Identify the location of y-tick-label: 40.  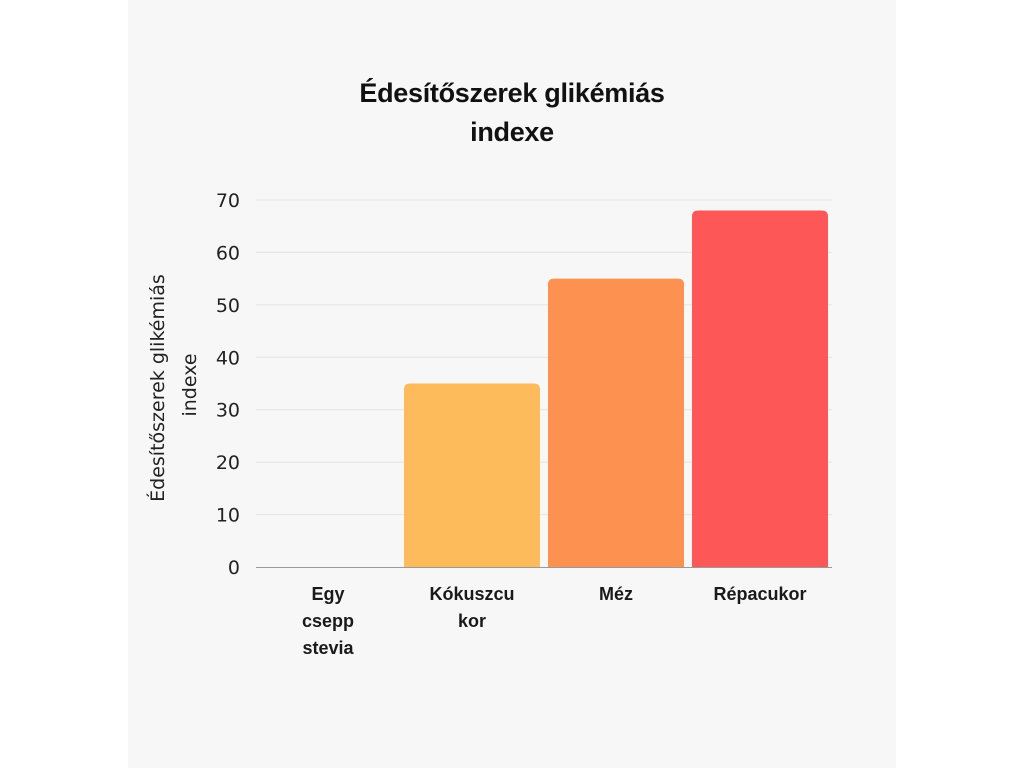
(228, 358).